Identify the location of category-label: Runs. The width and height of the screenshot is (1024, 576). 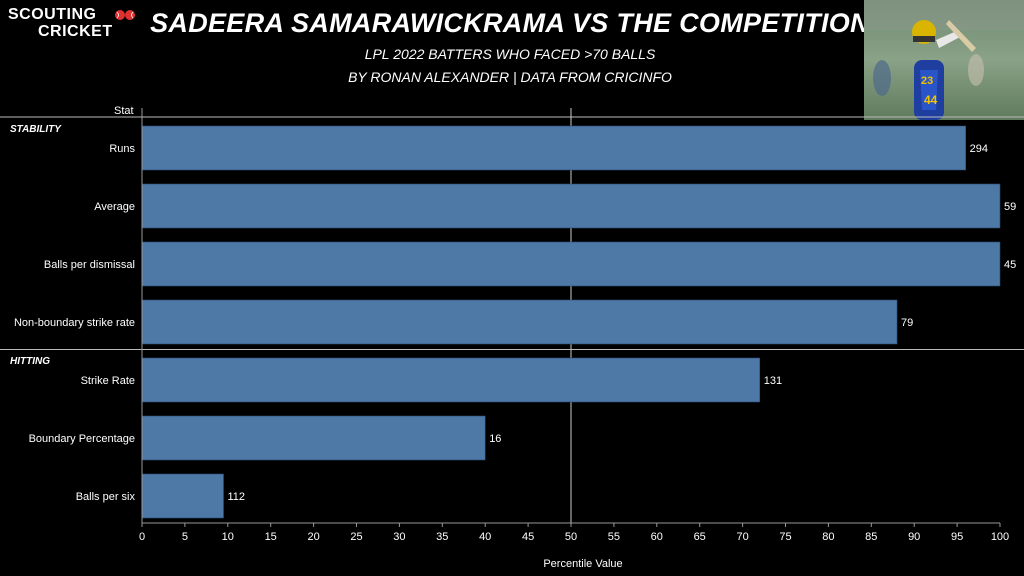
(122, 149).